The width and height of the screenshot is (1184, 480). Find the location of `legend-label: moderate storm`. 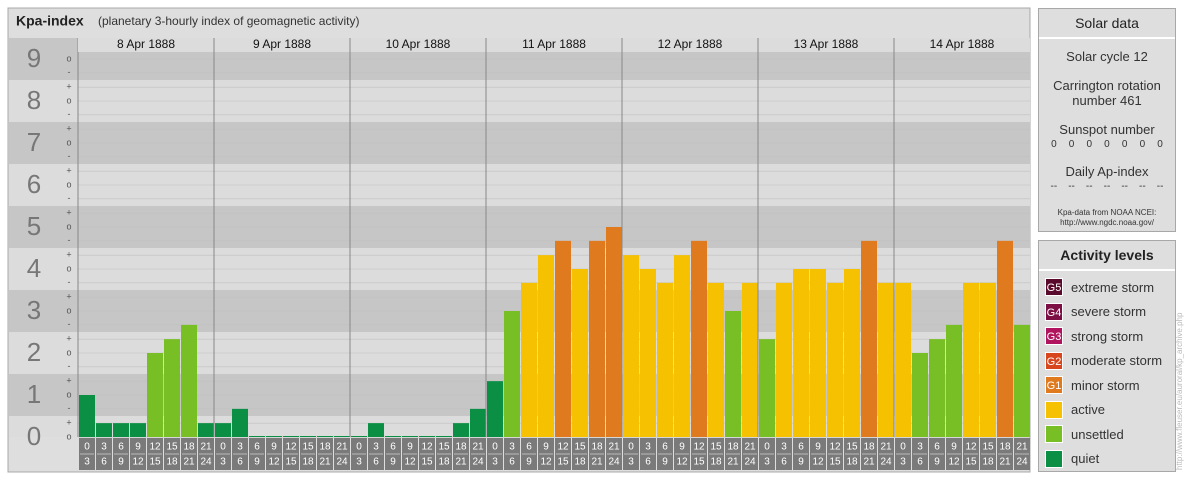

legend-label: moderate storm is located at coordinates (1117, 361).